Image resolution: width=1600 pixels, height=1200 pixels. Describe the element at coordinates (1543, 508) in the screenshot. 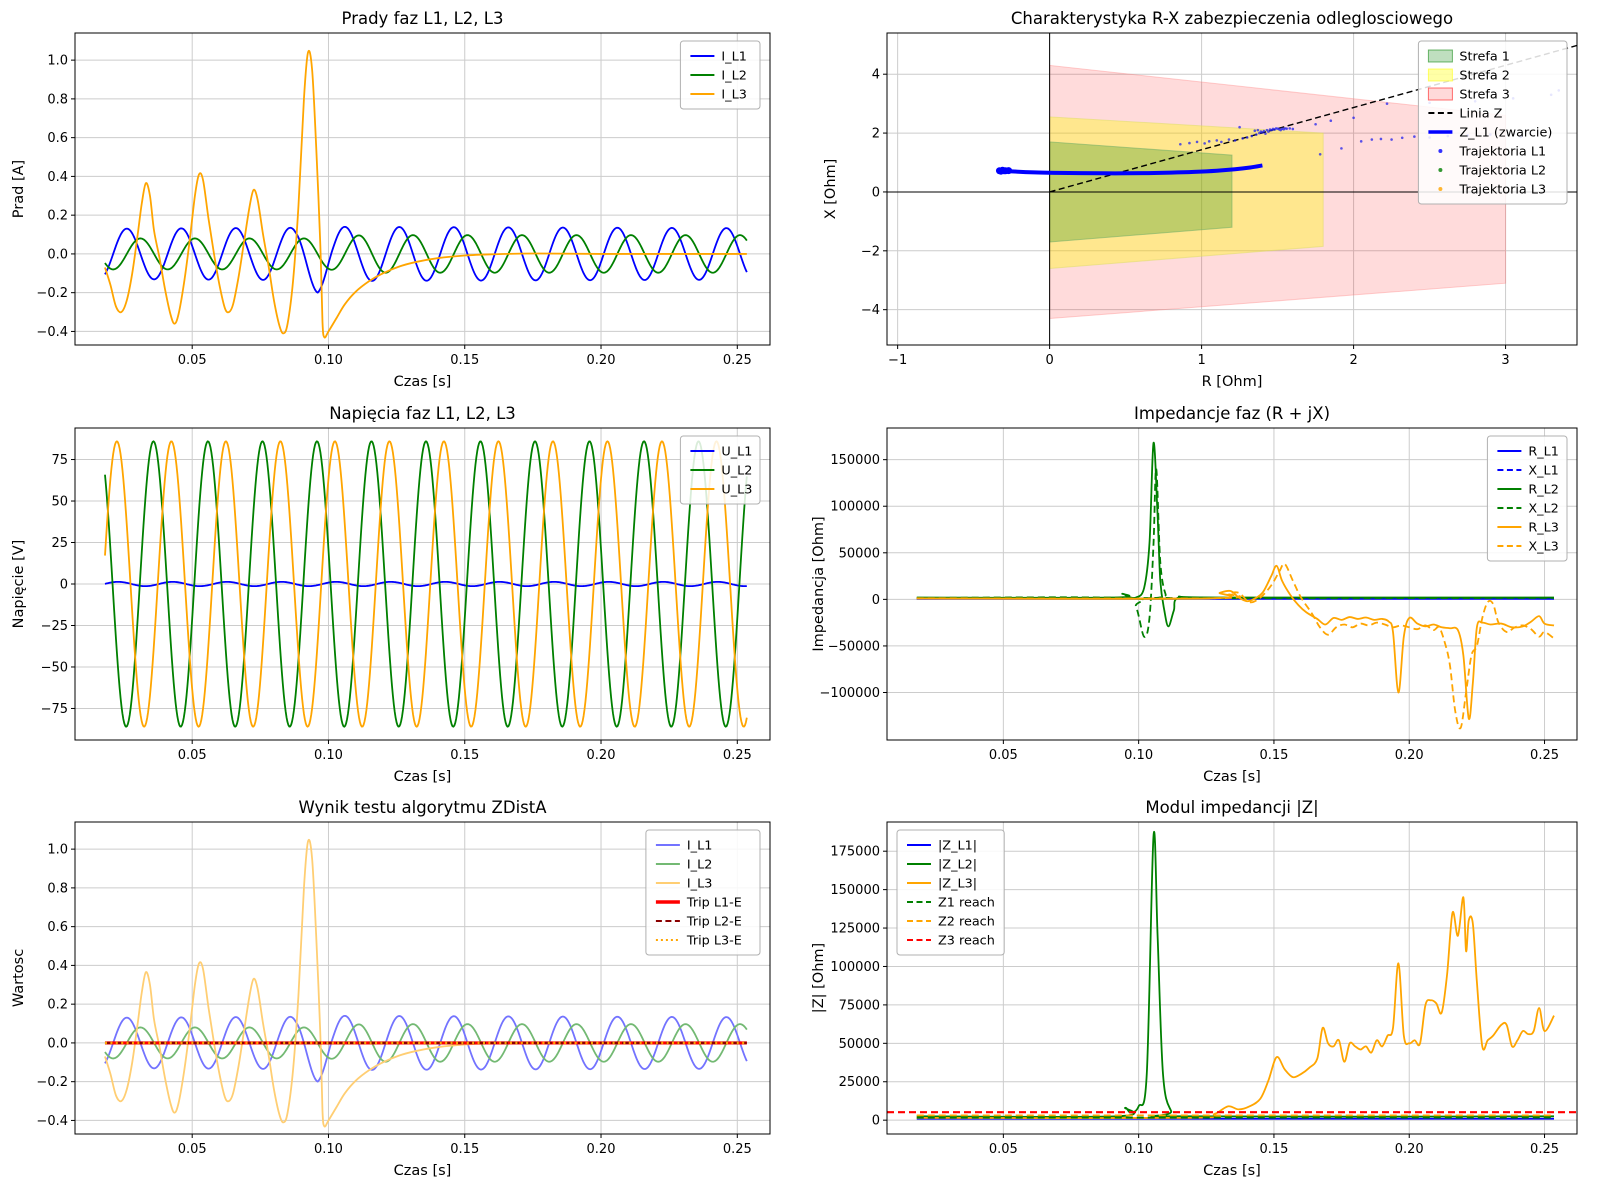

I see `legend-label: X_L2` at that location.